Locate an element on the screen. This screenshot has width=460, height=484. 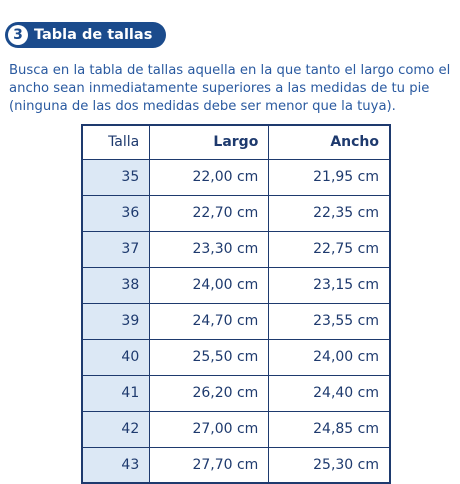
cell-talla: 35 is located at coordinates (116, 177).